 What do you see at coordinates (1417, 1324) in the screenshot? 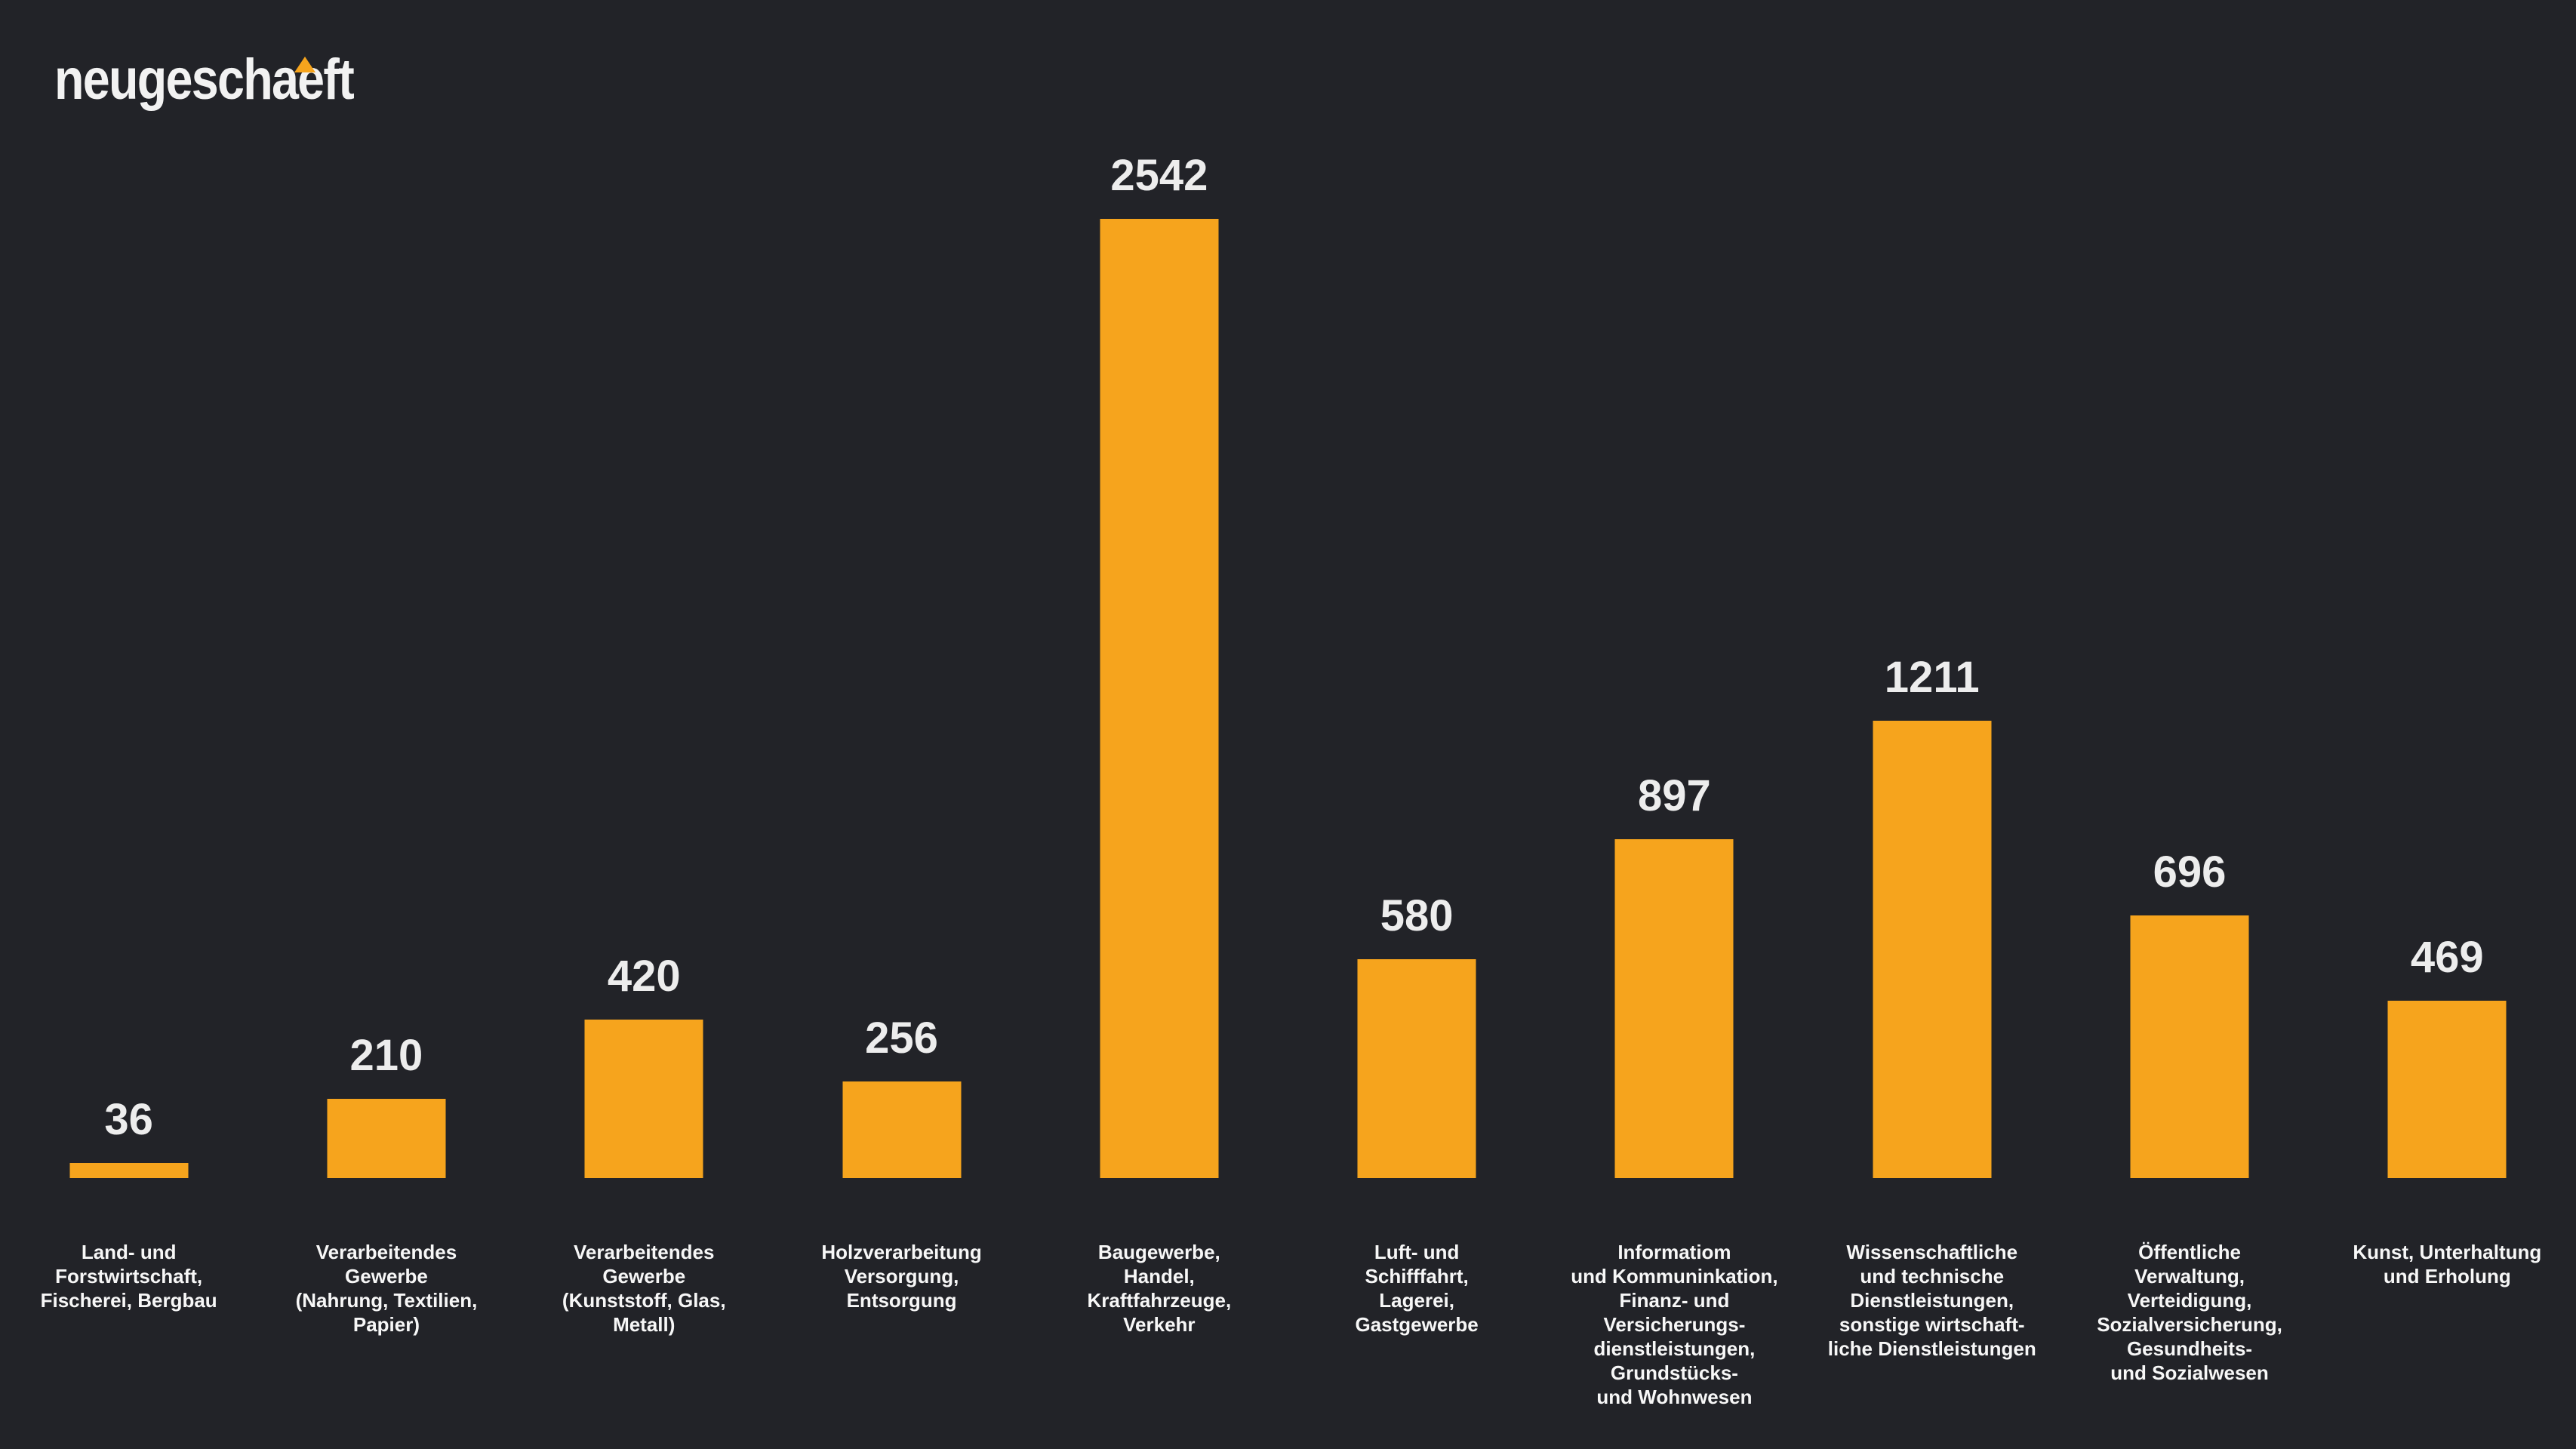
I see `category-label-line: Gastgewerbe` at bounding box center [1417, 1324].